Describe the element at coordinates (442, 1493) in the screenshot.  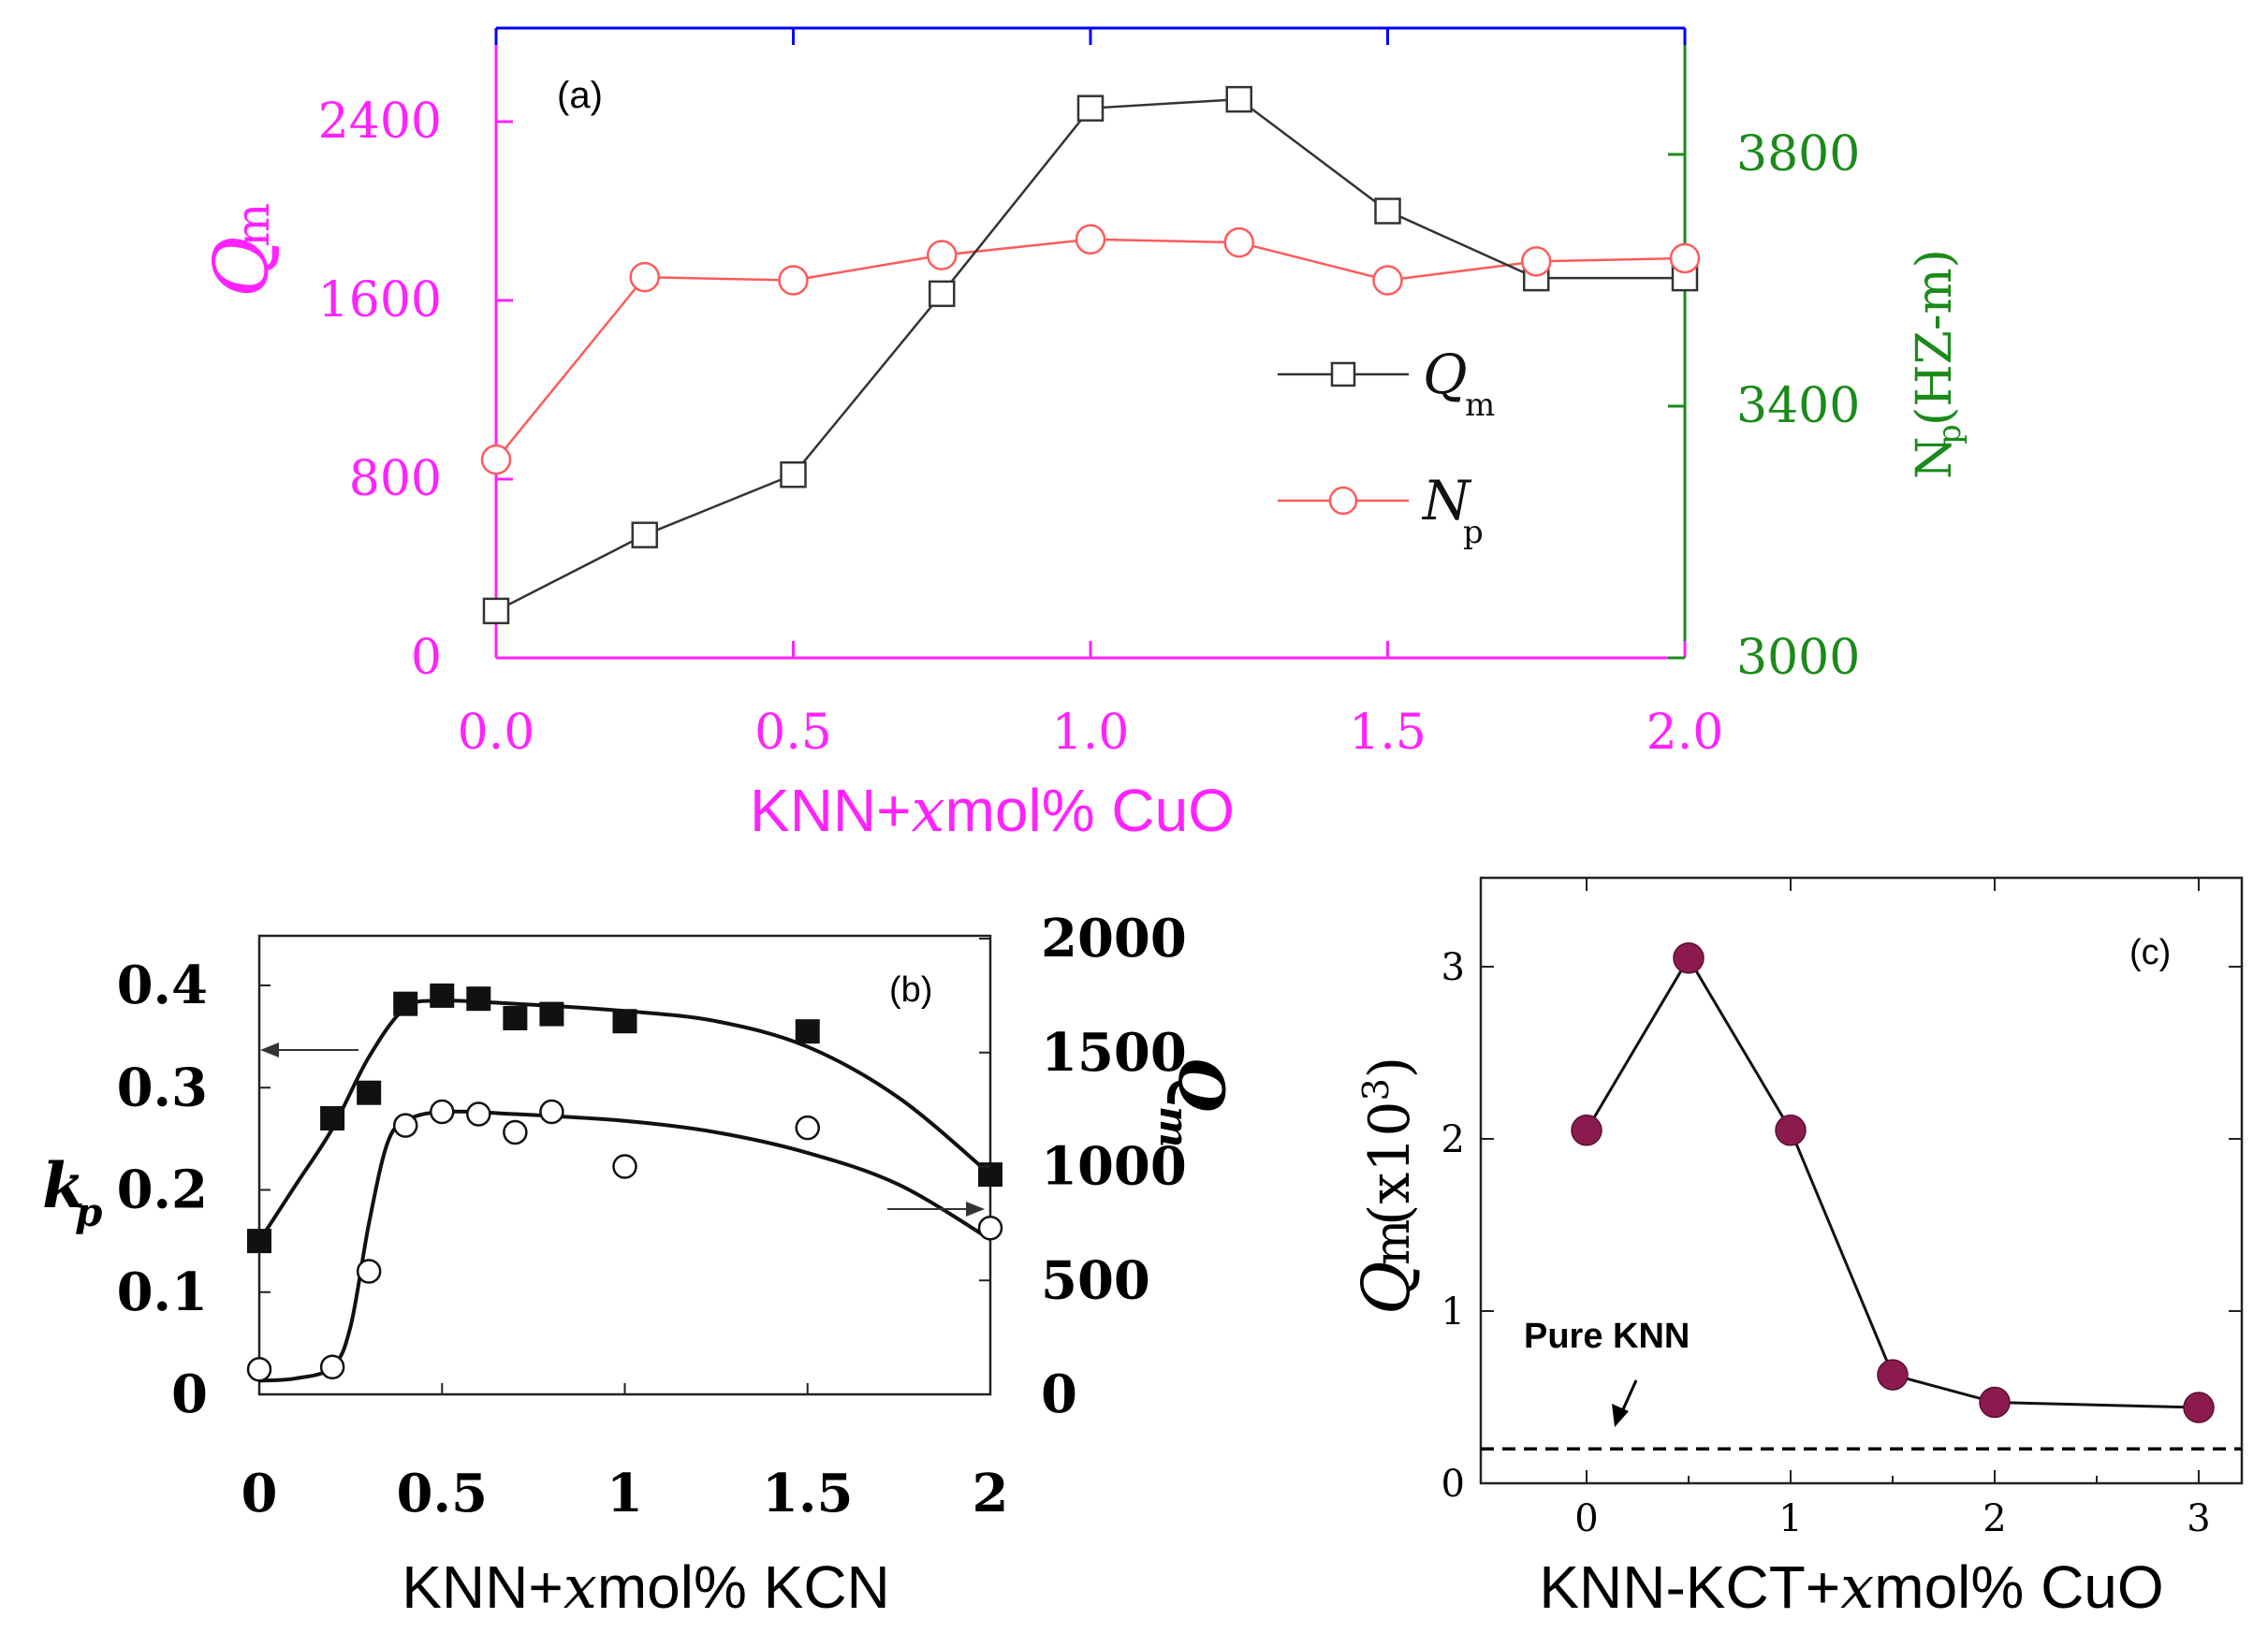
I see `panel-b-x-tick-label: 0.5` at that location.